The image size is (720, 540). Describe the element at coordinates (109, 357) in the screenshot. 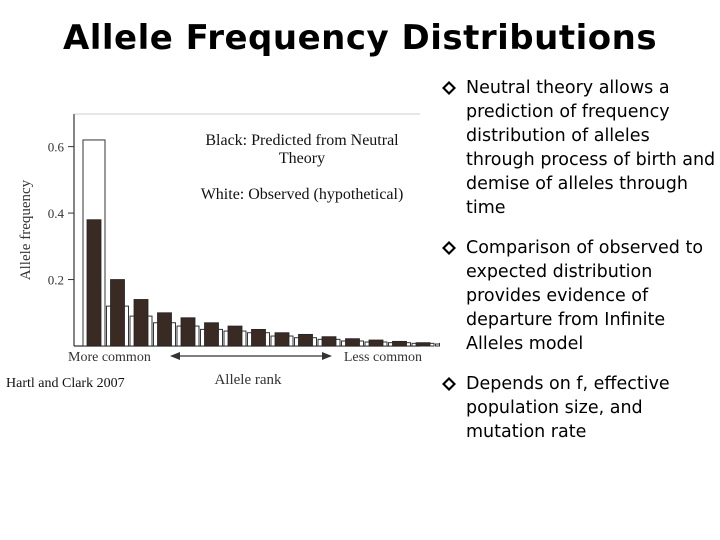

I see `more-common-label: More common` at that location.